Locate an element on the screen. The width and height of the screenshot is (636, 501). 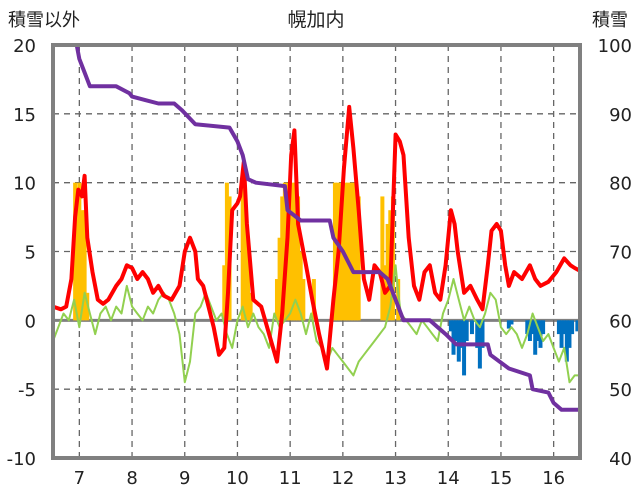
x-tick-label: 15 is located at coordinates (500, 478).